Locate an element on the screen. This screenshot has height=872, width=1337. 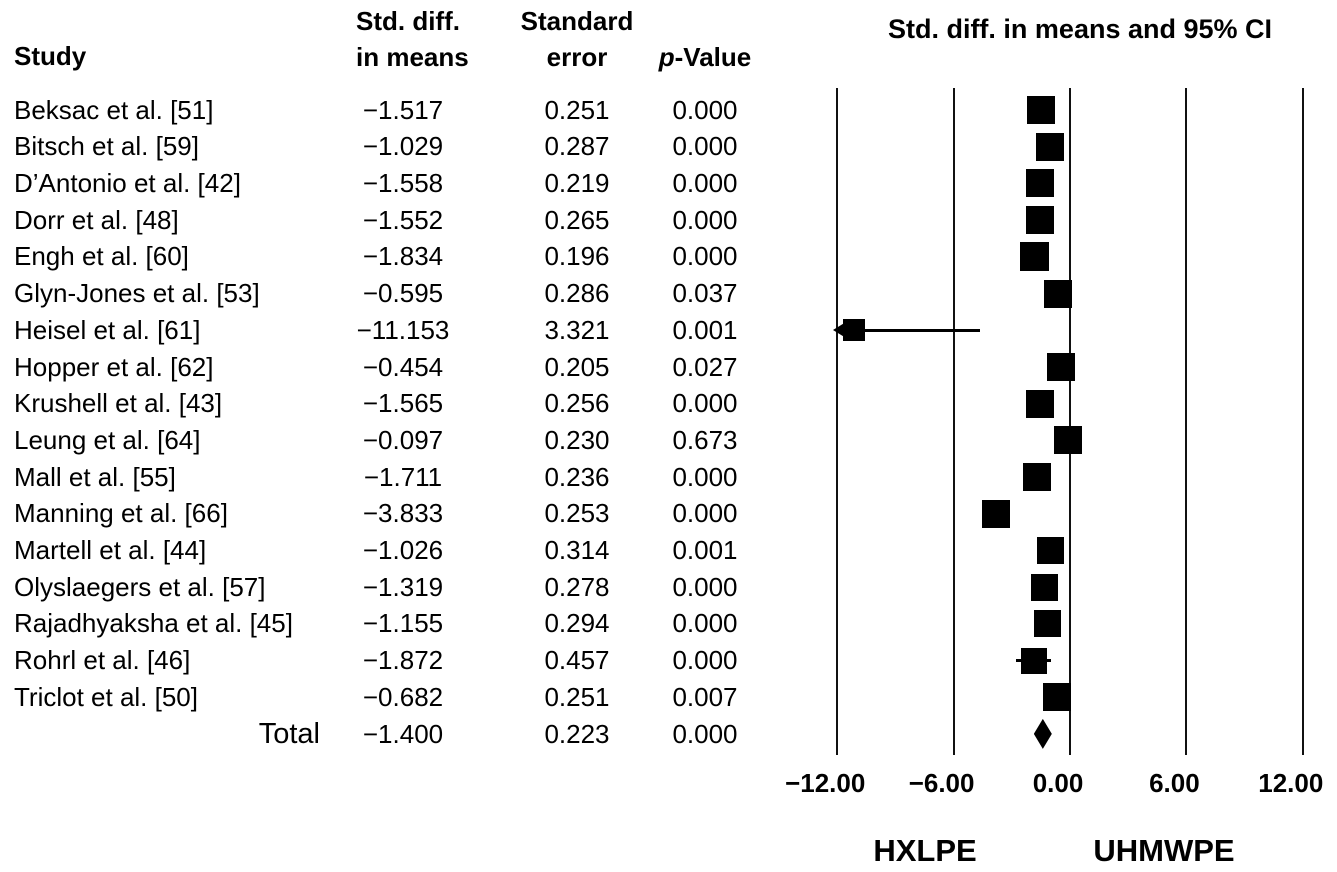
total-label: Total is located at coordinates (289, 733).